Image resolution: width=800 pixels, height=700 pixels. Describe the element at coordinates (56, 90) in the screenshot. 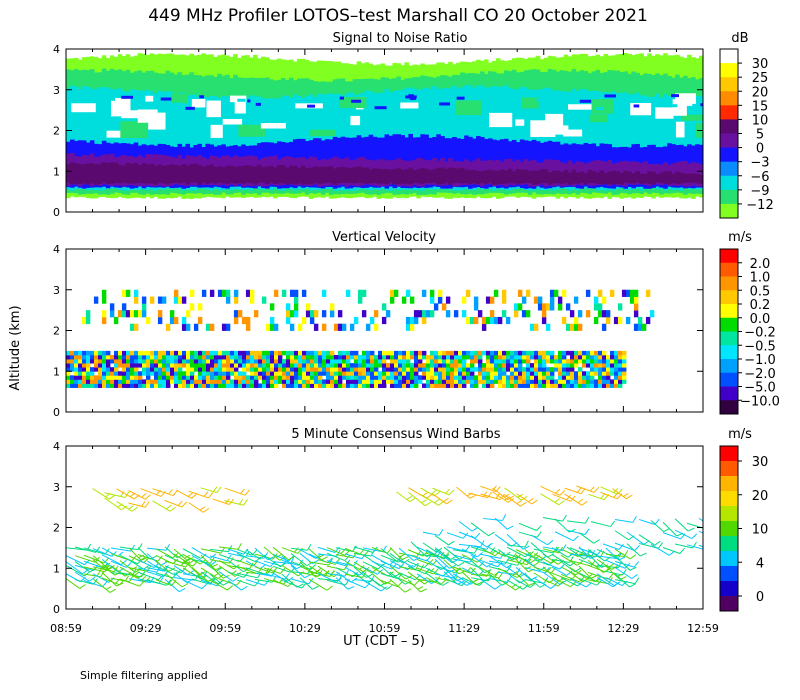

I see `y-tick-label: 3` at that location.